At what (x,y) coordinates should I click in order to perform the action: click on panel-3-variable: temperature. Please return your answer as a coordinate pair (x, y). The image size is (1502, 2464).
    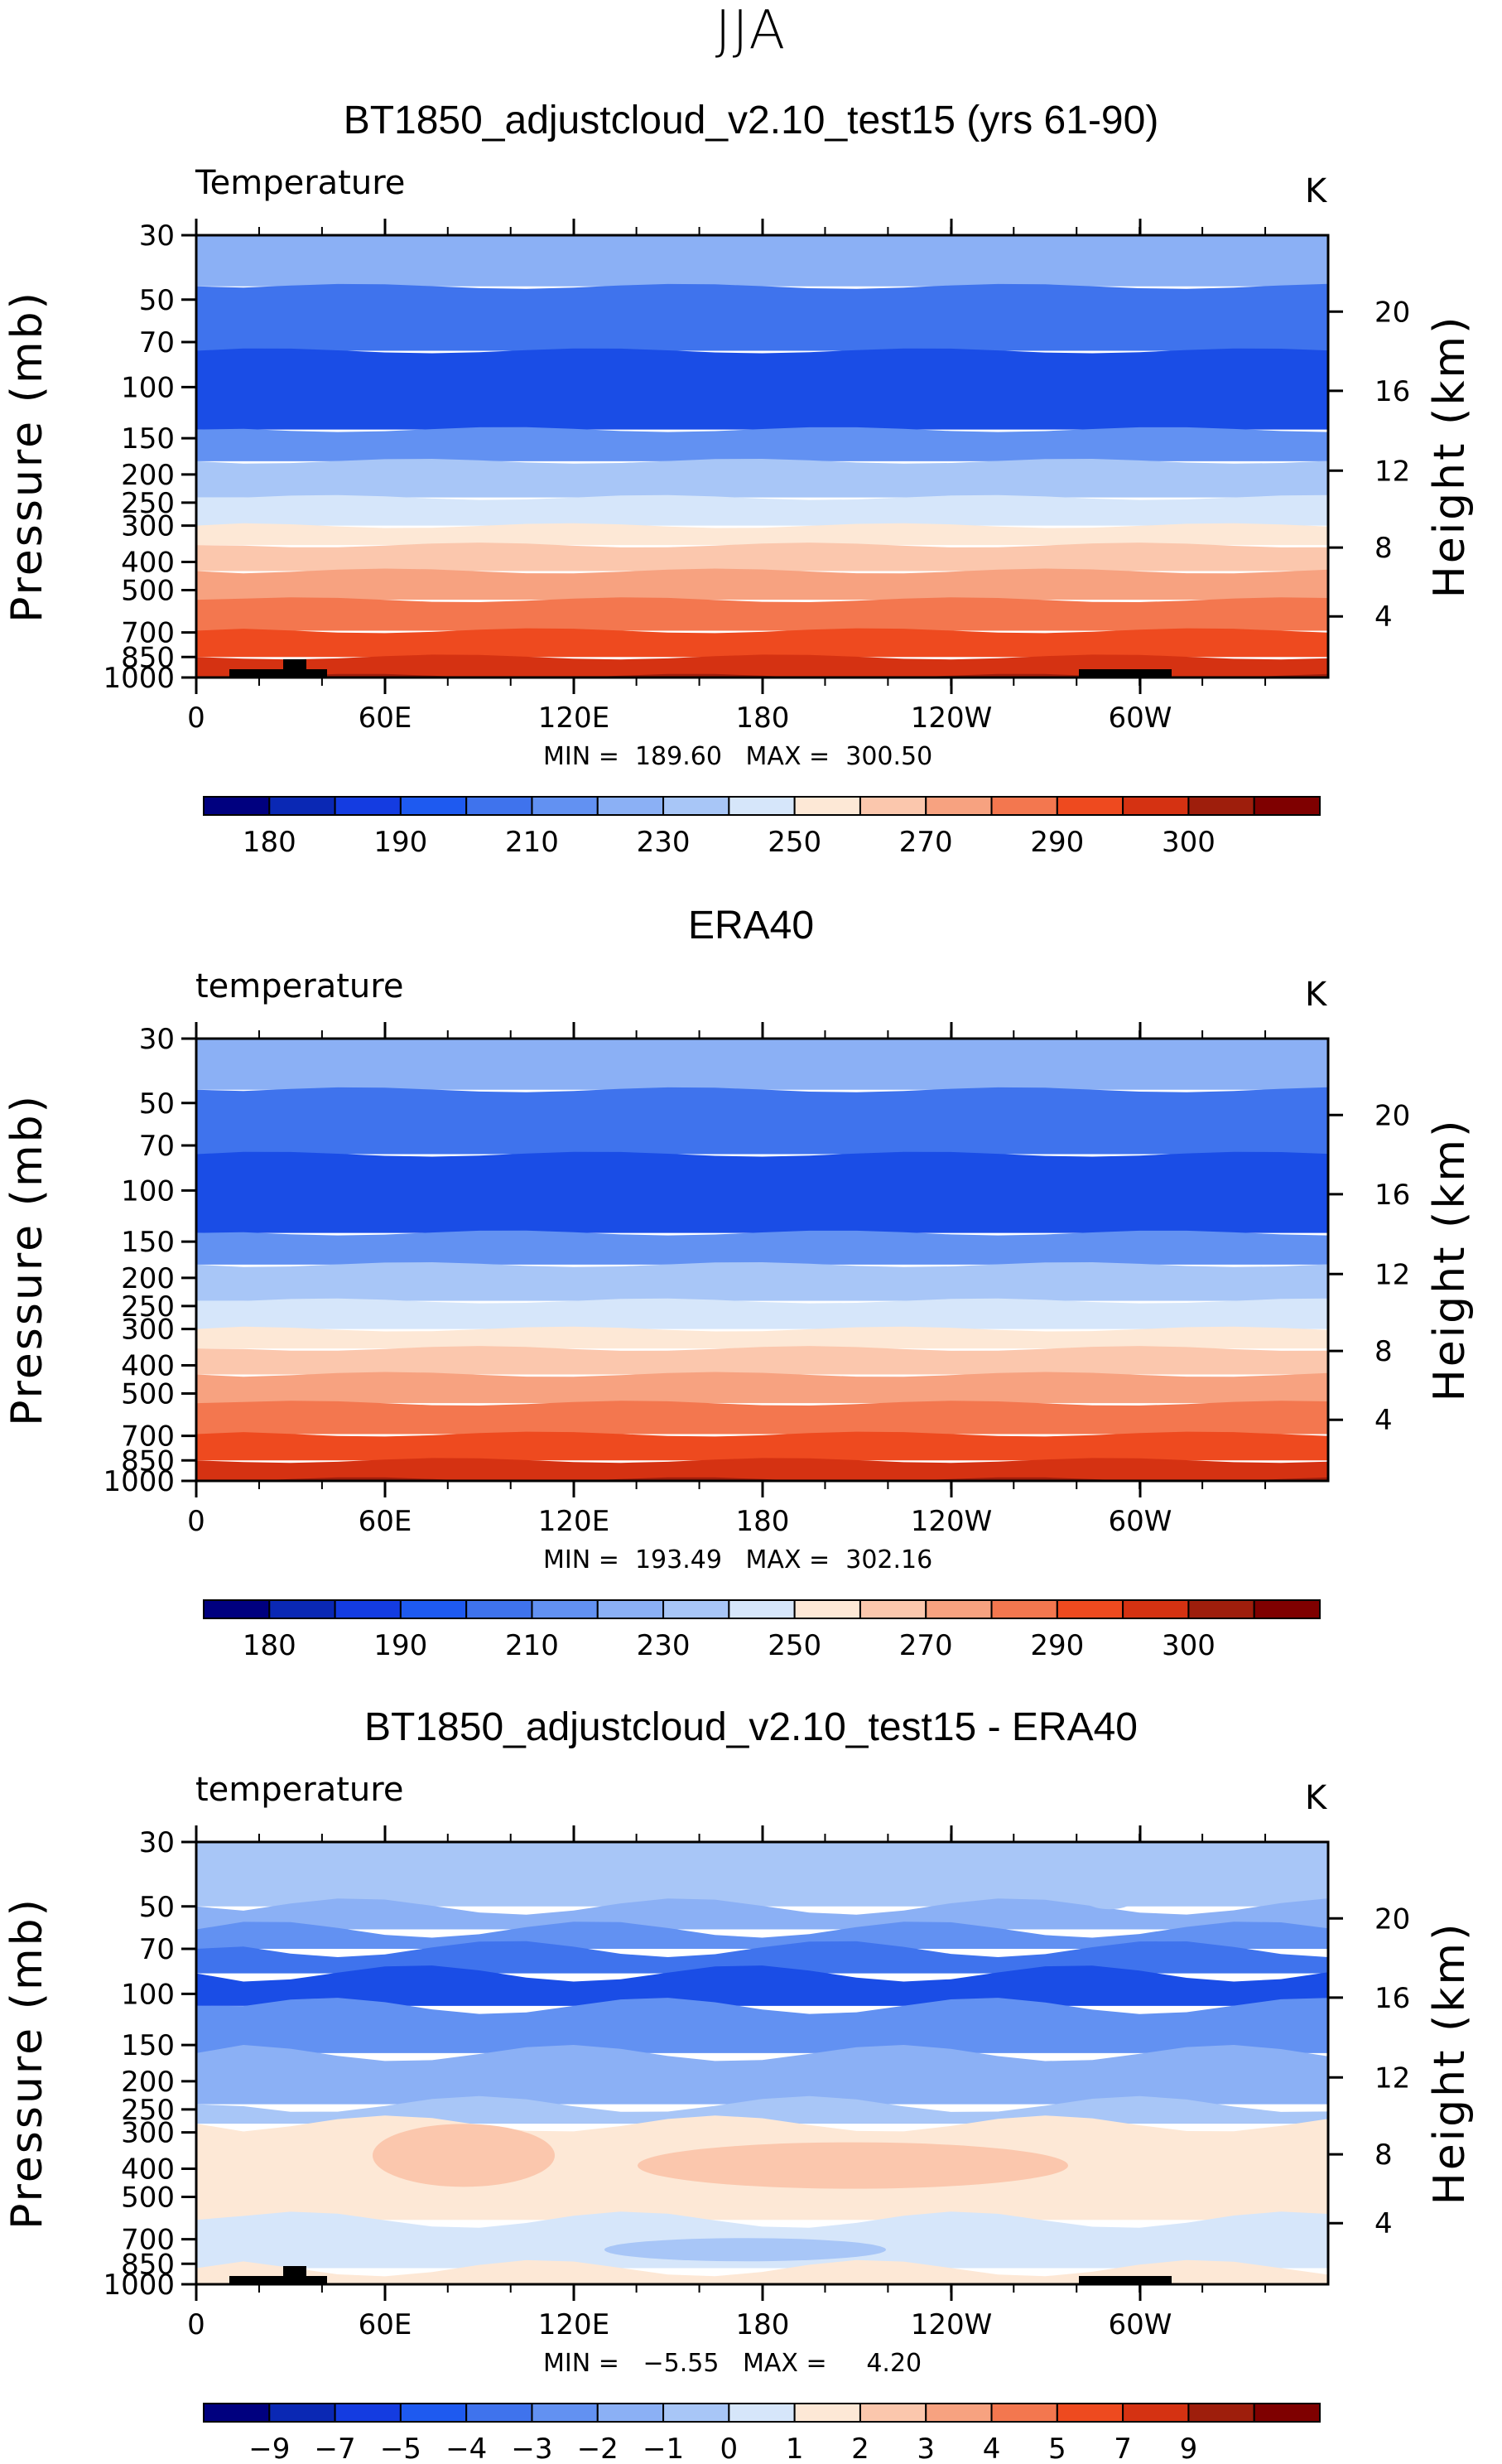
    Looking at the image, I should click on (300, 1790).